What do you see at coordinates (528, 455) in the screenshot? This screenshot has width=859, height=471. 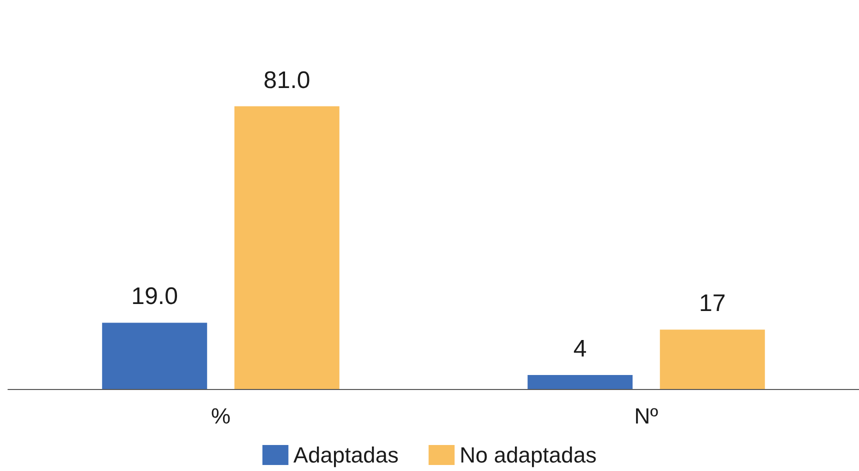 I see `legend-label: No adaptadas` at bounding box center [528, 455].